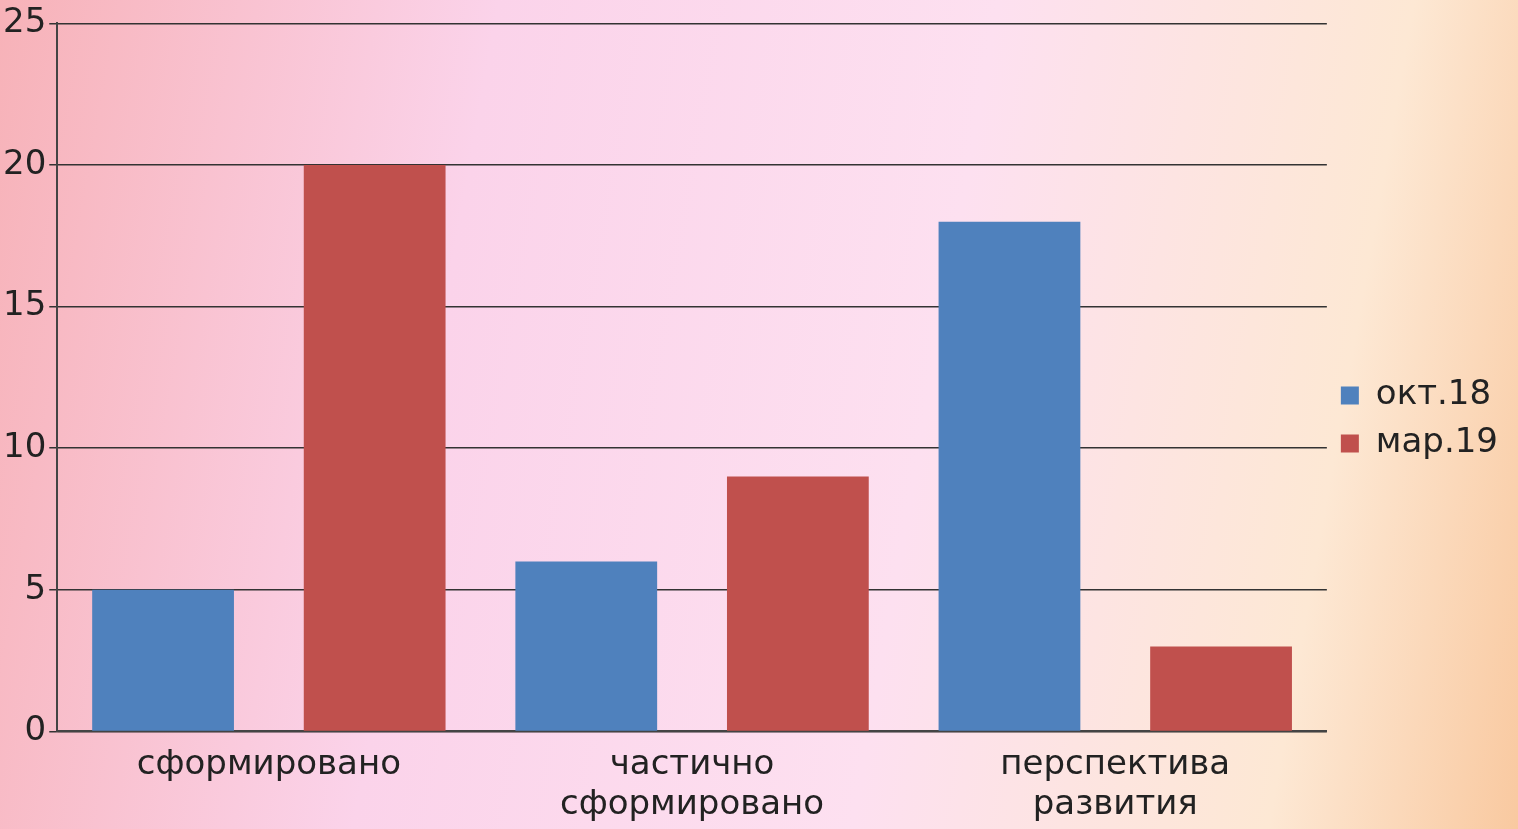  What do you see at coordinates (25, 445) in the screenshot?
I see `y-tick-label: 10` at bounding box center [25, 445].